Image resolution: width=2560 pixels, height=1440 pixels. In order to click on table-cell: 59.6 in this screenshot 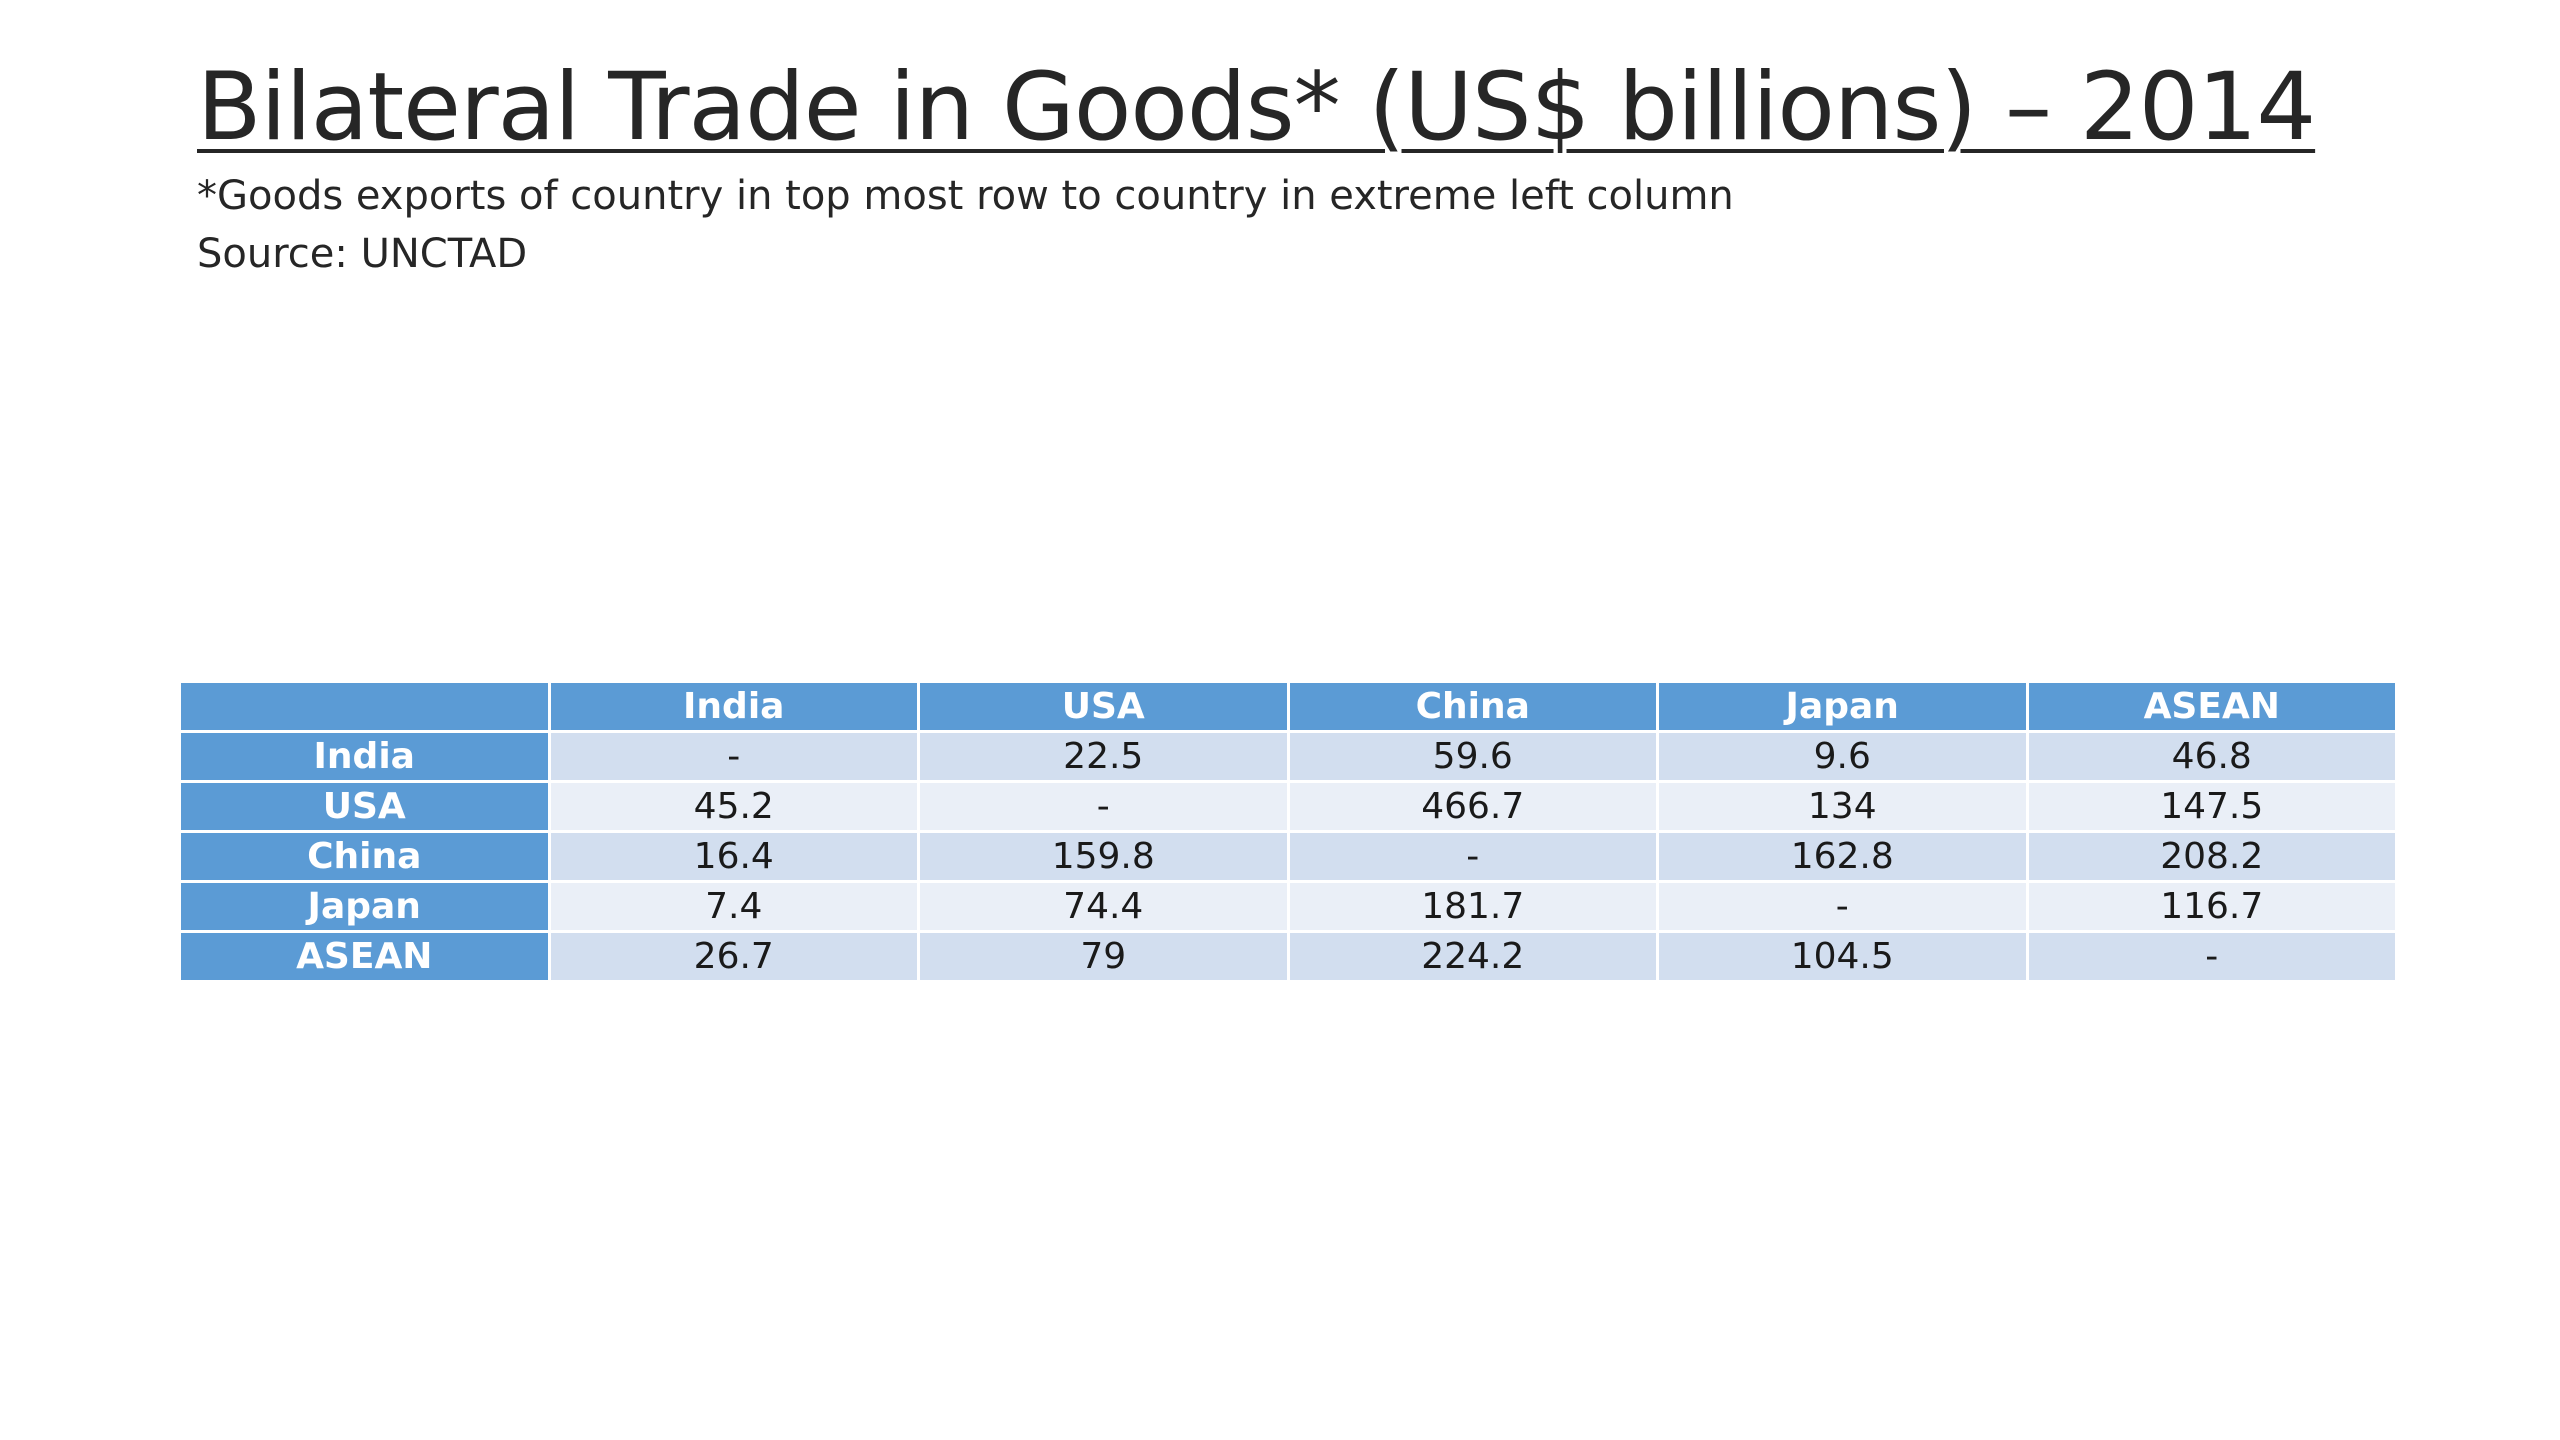, I will do `click(1472, 756)`.